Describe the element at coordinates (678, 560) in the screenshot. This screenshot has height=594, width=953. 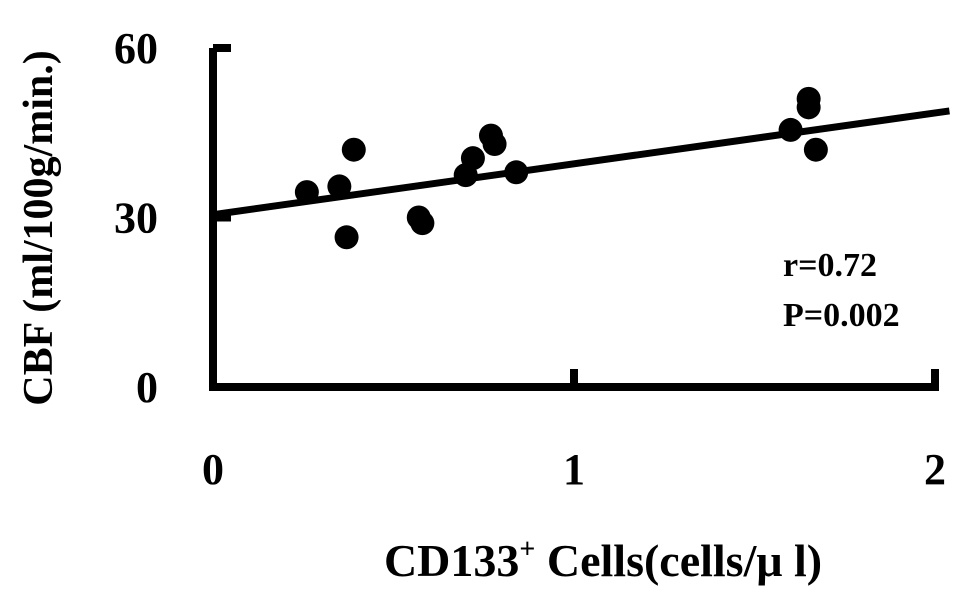
I see `x-axis-label-rest: Cells(cells/μ l)` at that location.